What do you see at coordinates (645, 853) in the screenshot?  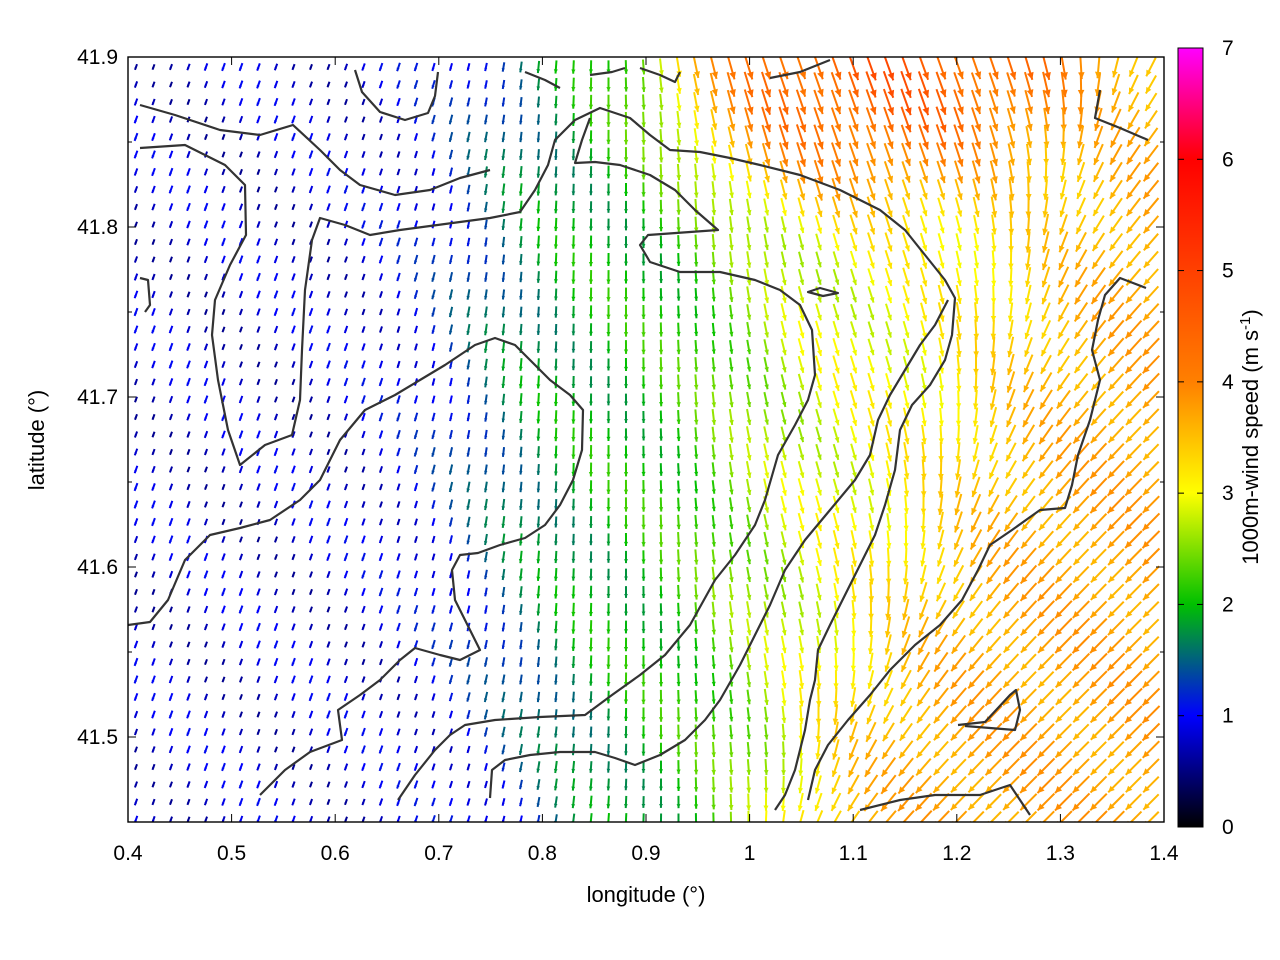 I see `x-tick-label: 0.9` at bounding box center [645, 853].